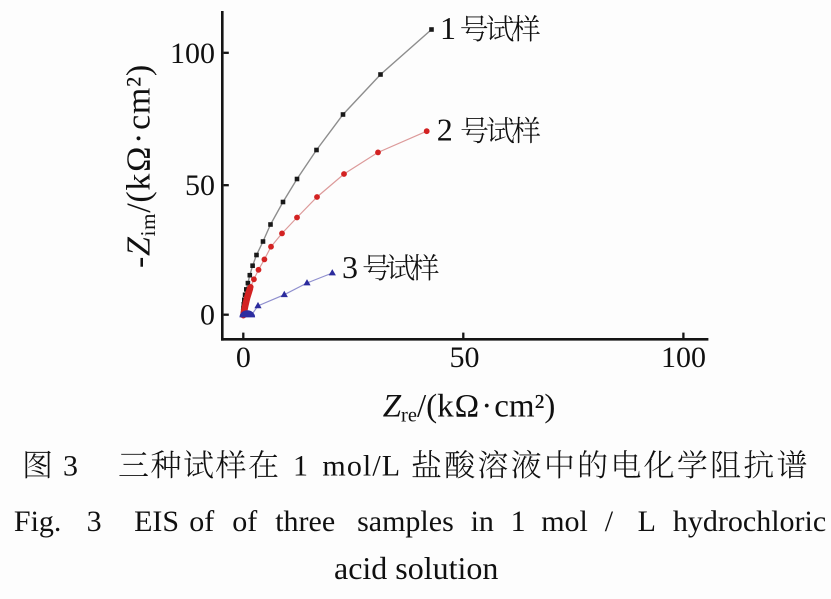 This screenshot has width=831, height=599. I want to click on svg-text: mol, so click(564, 521).